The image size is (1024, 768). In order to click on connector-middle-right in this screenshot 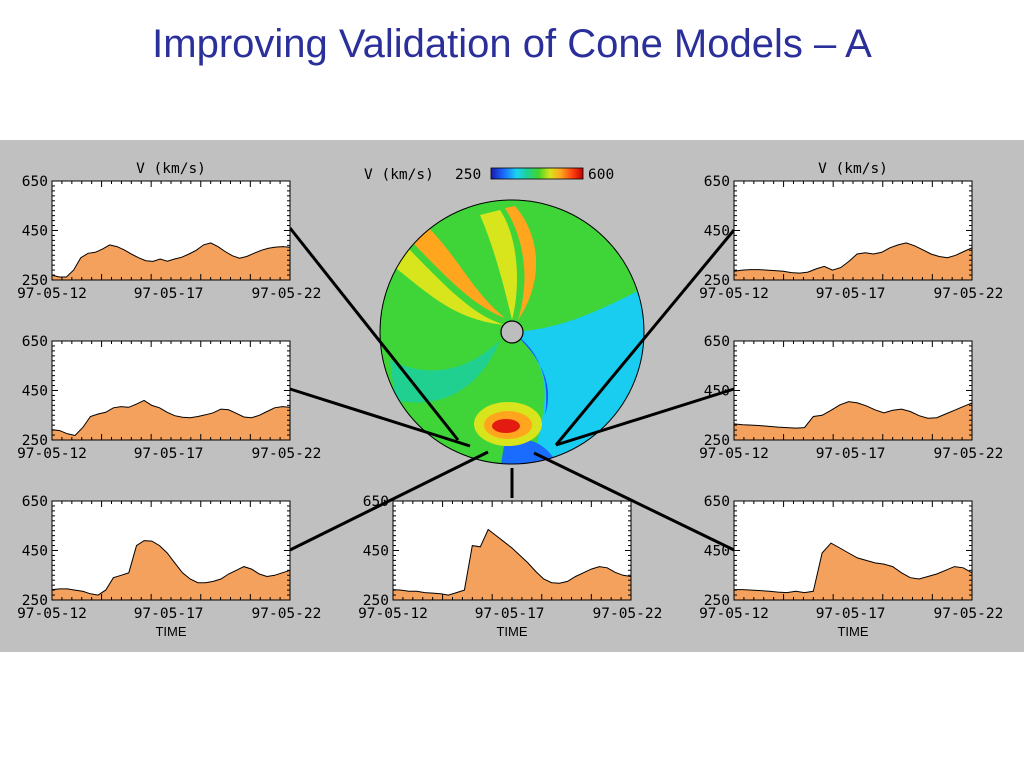, I will do `click(645, 417)`.